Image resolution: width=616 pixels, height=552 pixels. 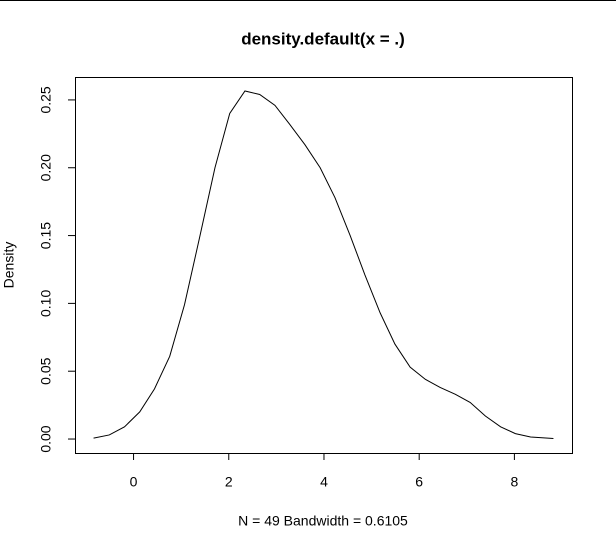 I want to click on y-tick-label: 0.00, so click(x=46, y=438).